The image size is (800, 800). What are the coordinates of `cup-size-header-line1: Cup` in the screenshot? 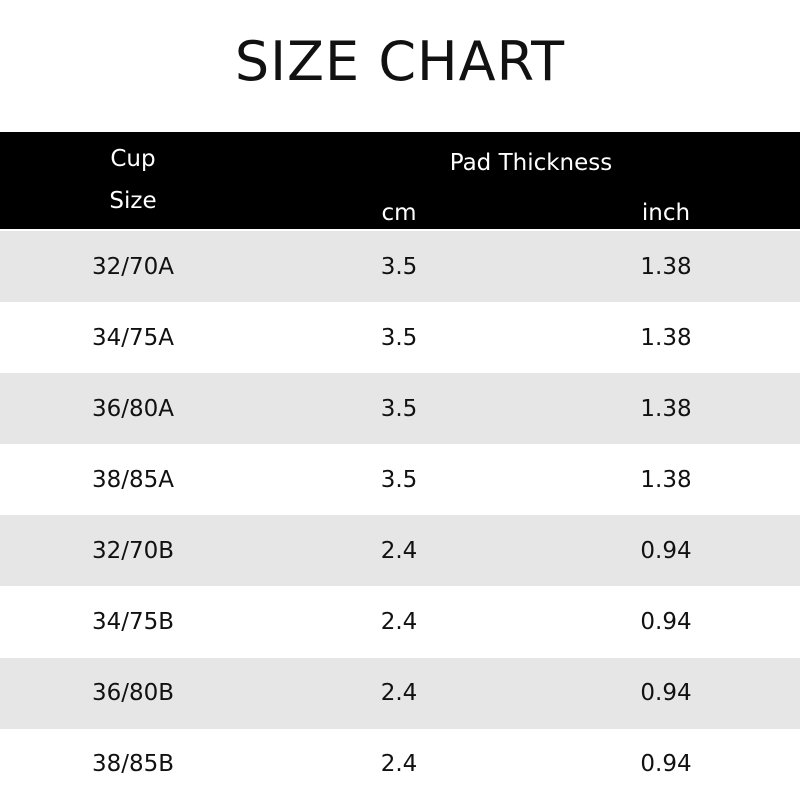 It's located at (133, 159).